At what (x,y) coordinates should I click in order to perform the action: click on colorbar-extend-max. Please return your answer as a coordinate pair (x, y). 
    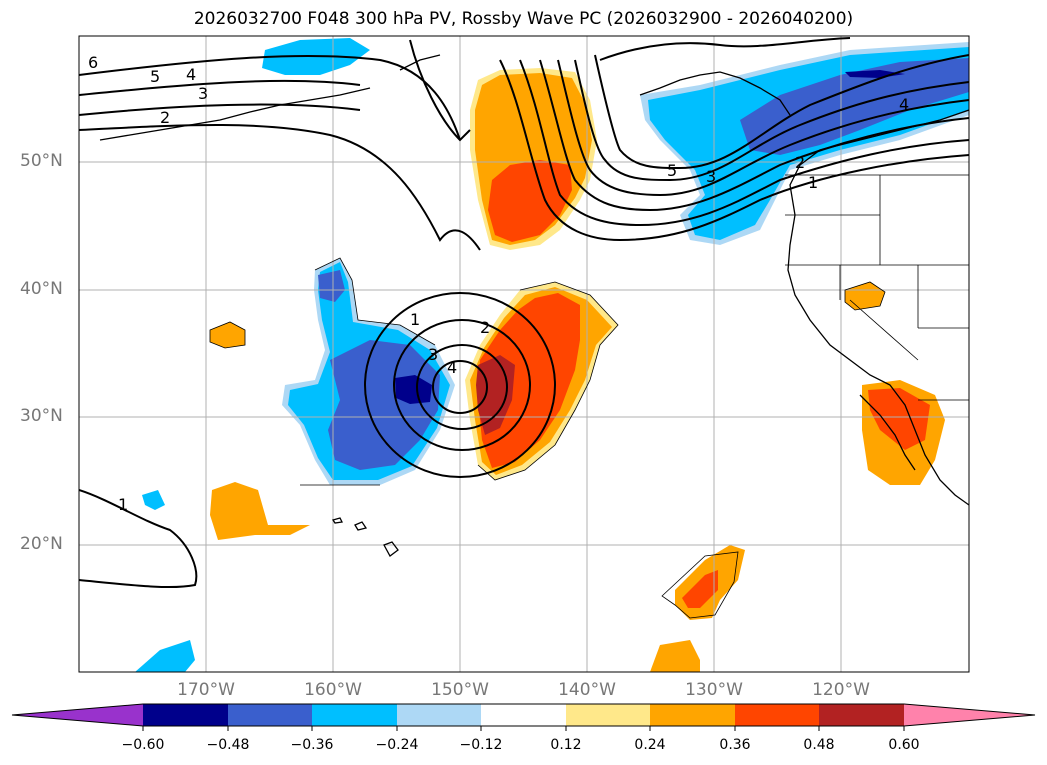
    Looking at the image, I should click on (969, 715).